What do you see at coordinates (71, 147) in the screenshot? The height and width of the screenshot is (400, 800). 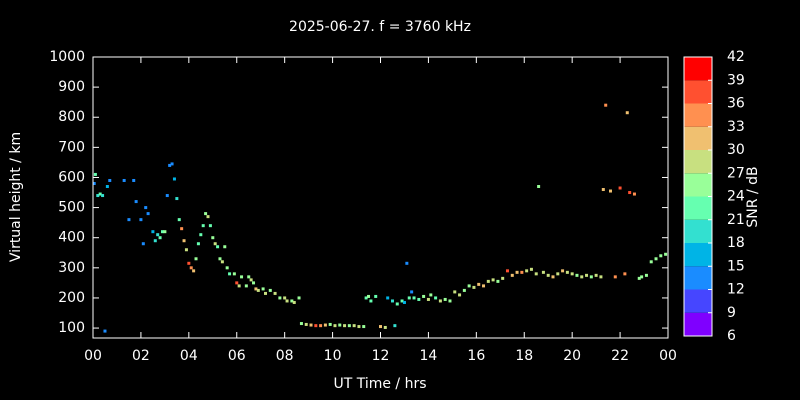 I see `y-tick-label: 700` at bounding box center [71, 147].